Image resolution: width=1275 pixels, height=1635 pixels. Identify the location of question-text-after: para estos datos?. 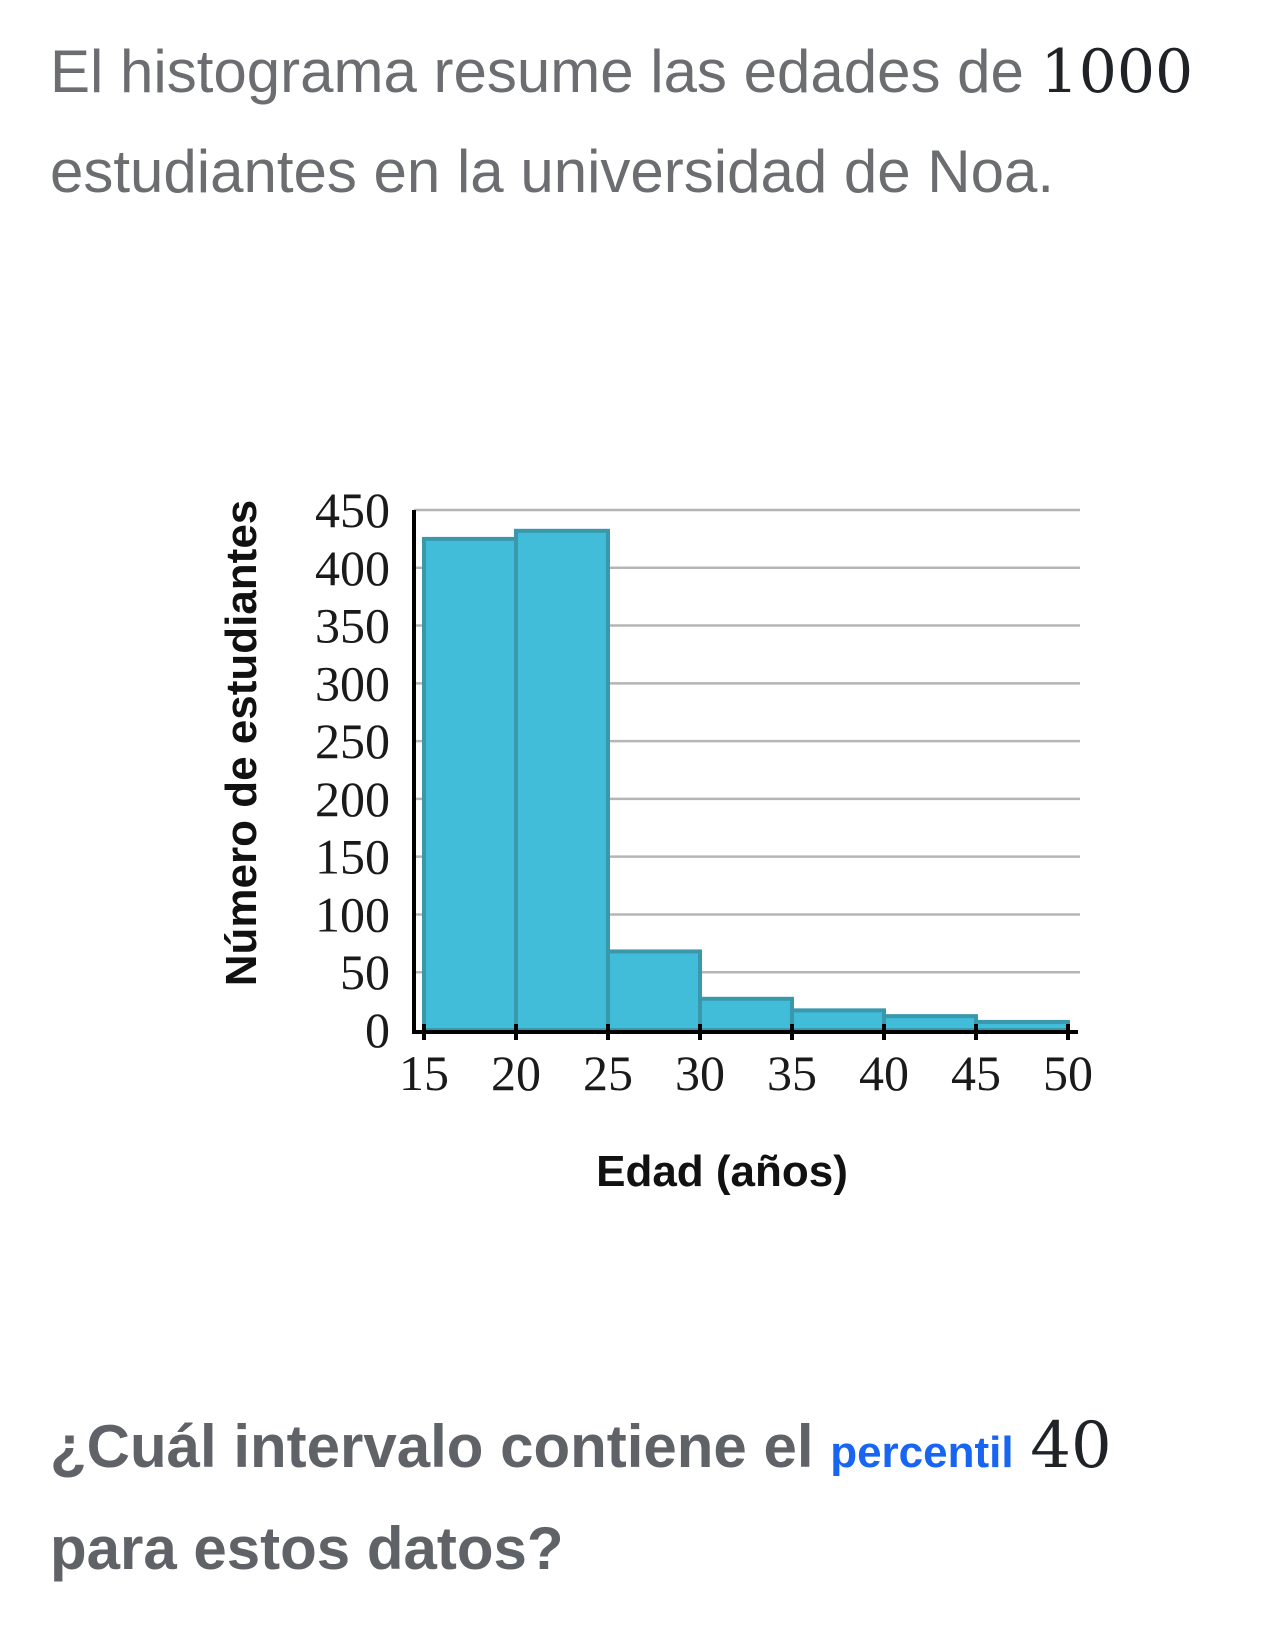
(307, 1548).